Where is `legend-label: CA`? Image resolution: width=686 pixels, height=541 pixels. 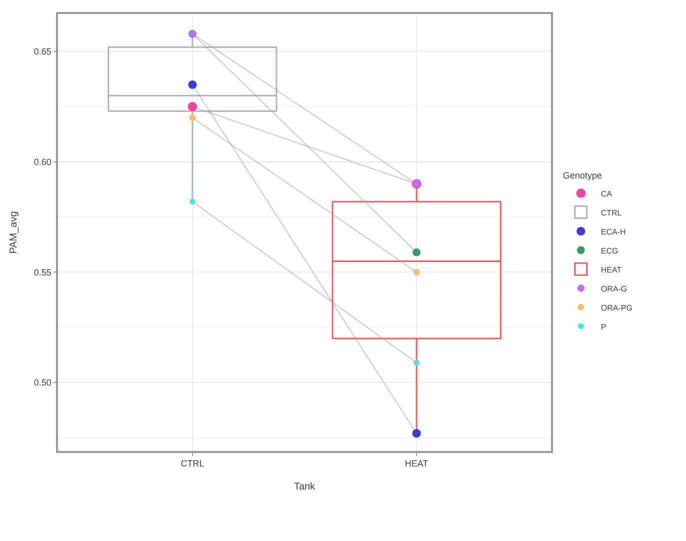 legend-label: CA is located at coordinates (606, 193).